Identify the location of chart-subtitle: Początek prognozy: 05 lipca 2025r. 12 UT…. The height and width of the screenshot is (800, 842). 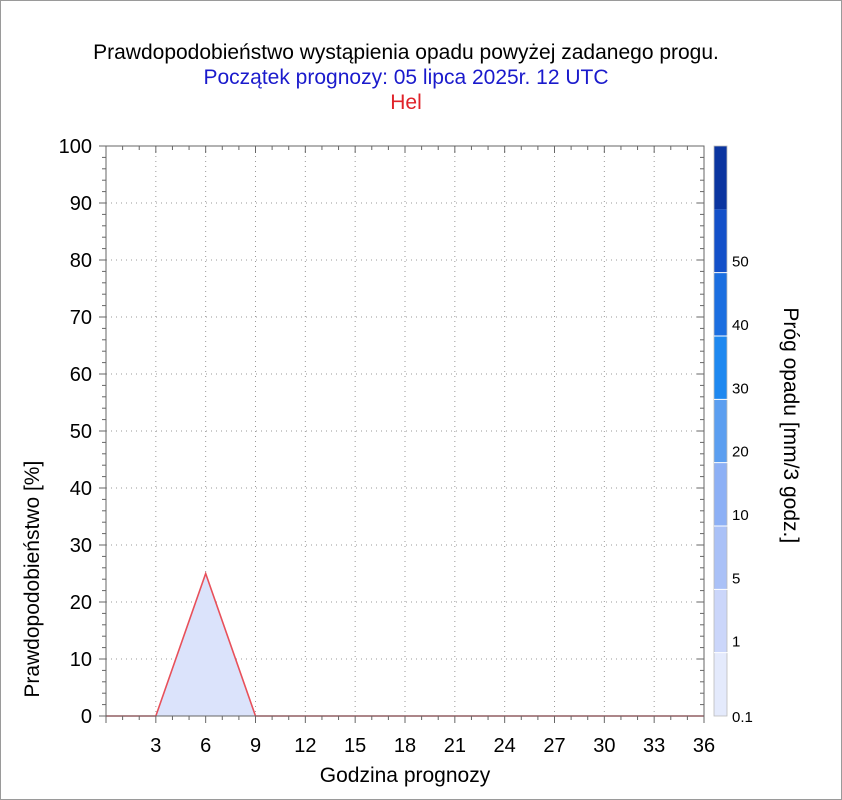
(406, 77).